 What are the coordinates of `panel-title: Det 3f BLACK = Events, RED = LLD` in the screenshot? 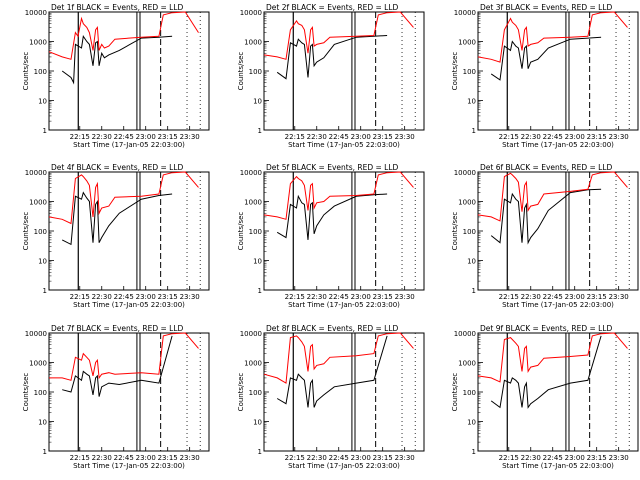 It's located at (546, 7).